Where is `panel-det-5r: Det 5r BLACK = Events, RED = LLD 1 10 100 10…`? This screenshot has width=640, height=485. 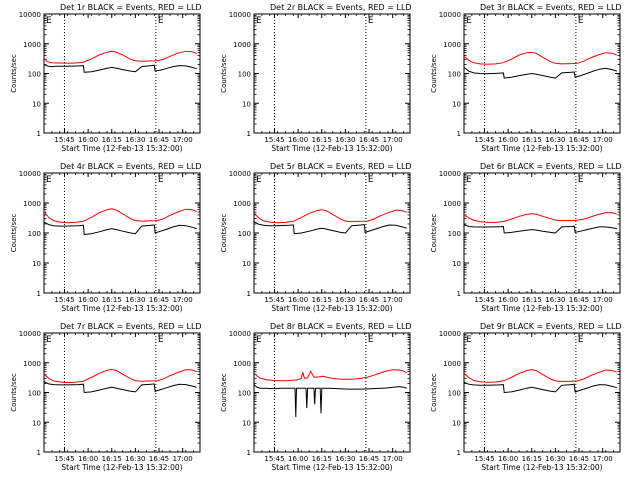
panel-det-5r: Det 5r BLACK = Events, RED = LLD 1 10 100 10… is located at coordinates (316, 237).